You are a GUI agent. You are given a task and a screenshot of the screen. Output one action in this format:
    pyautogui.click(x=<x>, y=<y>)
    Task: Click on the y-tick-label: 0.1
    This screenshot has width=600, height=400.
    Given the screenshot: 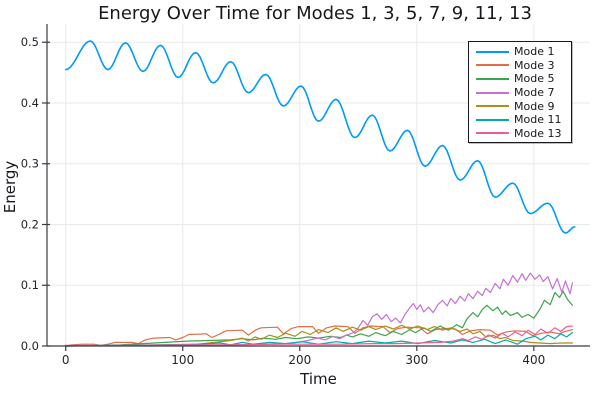 What is the action you would take?
    pyautogui.click(x=30, y=285)
    